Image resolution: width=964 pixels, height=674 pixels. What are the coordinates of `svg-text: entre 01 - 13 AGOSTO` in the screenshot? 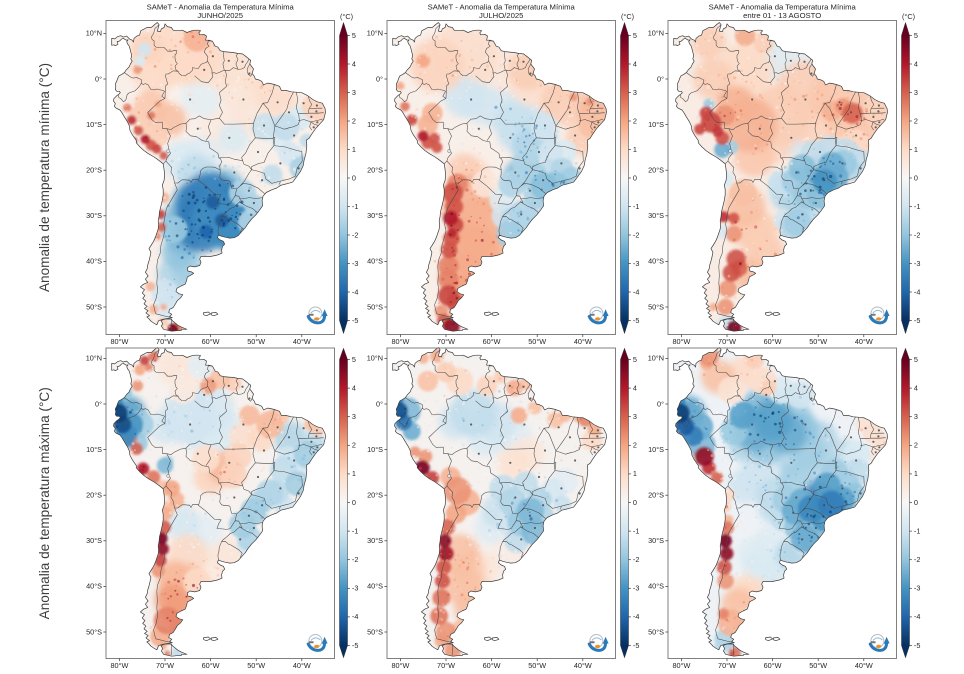 It's located at (782, 15).